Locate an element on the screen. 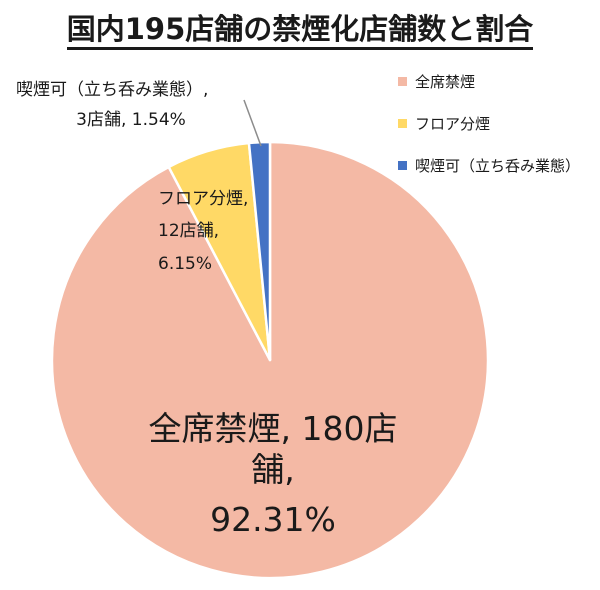  chart-title-text: 国内195店舗の禁煙化店舗数と割合 is located at coordinates (300, 31).